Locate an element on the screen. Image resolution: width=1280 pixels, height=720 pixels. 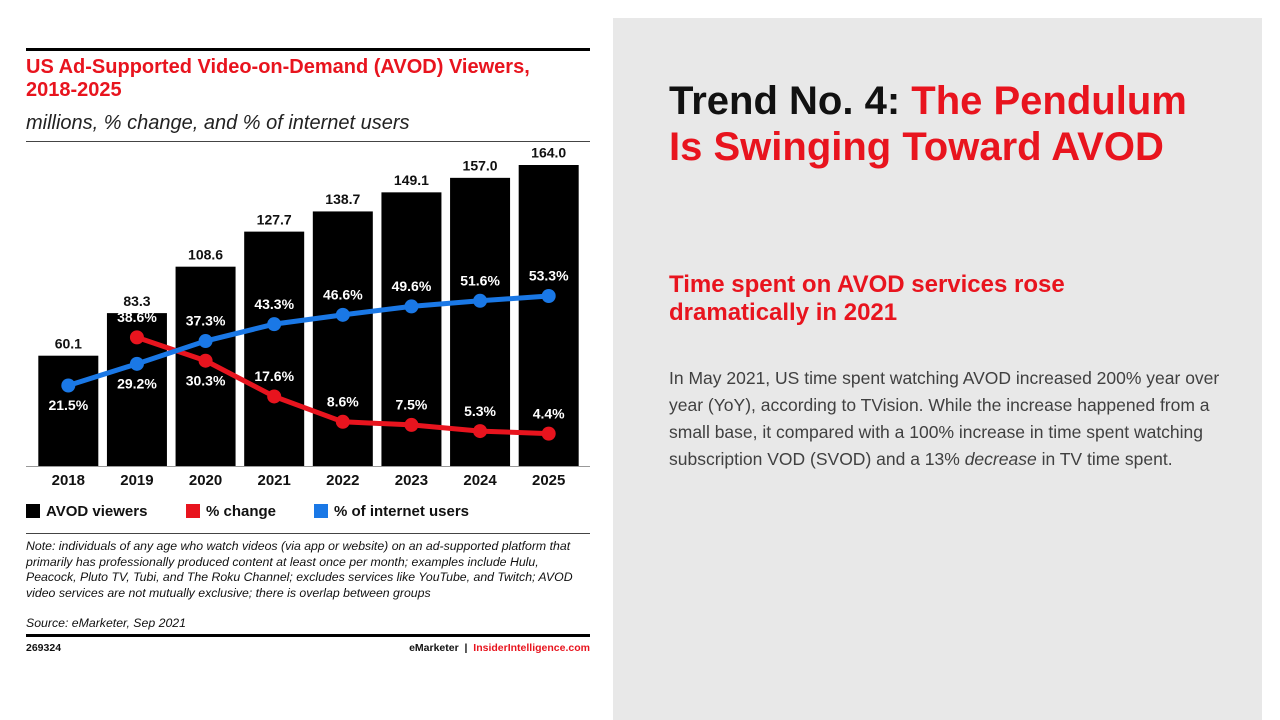
bar-label: 138.7 is located at coordinates (342, 199).